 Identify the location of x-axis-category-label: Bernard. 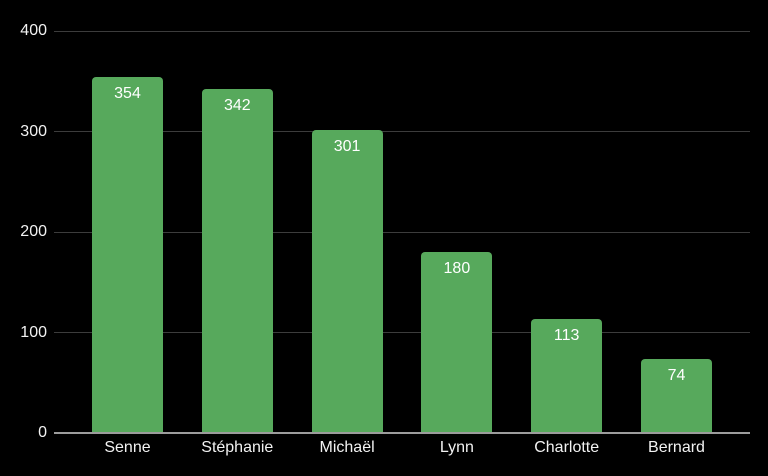
(676, 447).